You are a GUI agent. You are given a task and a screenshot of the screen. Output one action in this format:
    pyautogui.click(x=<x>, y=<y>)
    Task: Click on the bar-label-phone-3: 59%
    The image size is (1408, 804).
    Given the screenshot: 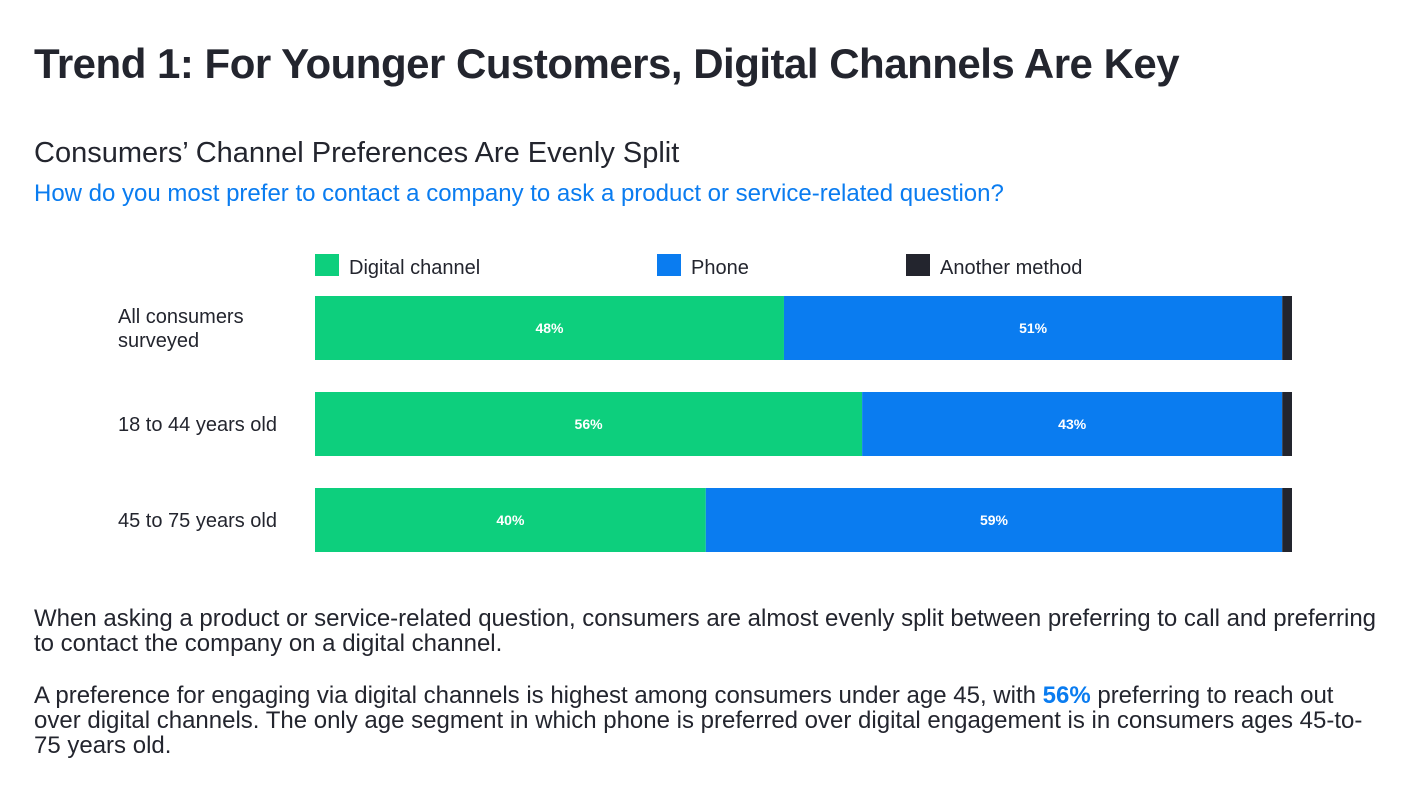 What is the action you would take?
    pyautogui.click(x=994, y=520)
    